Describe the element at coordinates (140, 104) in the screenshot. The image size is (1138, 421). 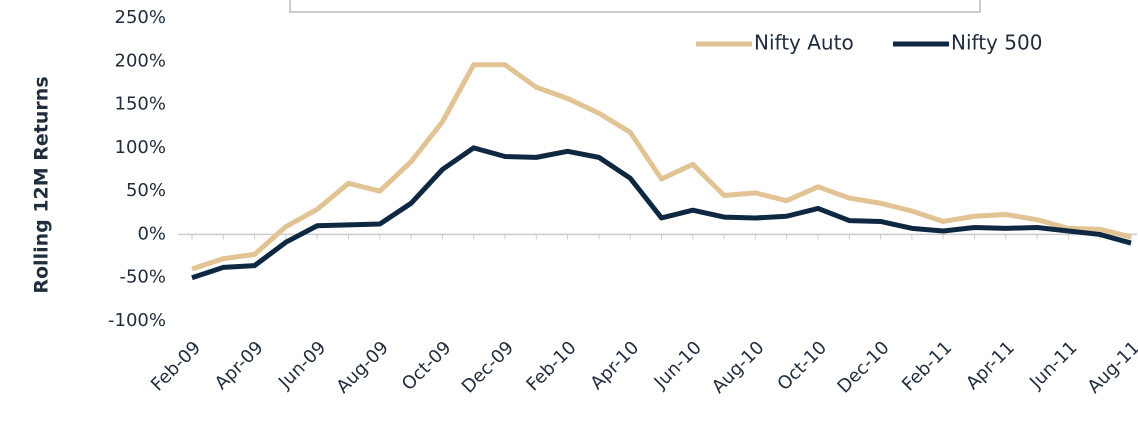
I see `y-tick-label: 150%` at that location.